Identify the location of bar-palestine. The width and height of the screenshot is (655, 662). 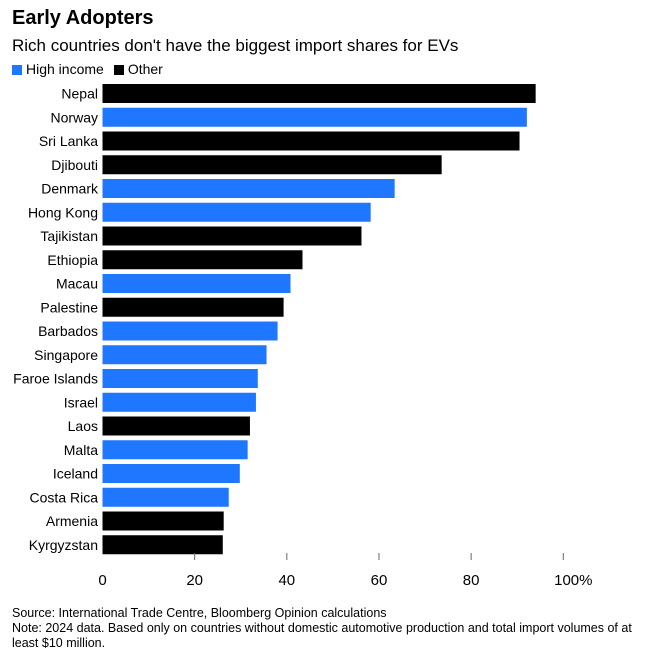
(193, 307).